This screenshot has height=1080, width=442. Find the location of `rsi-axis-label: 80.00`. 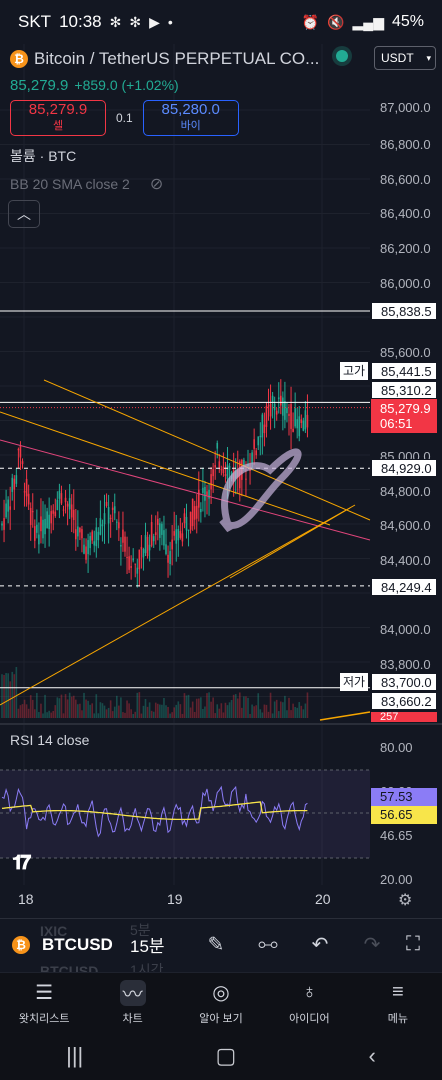

rsi-axis-label: 80.00 is located at coordinates (396, 747).